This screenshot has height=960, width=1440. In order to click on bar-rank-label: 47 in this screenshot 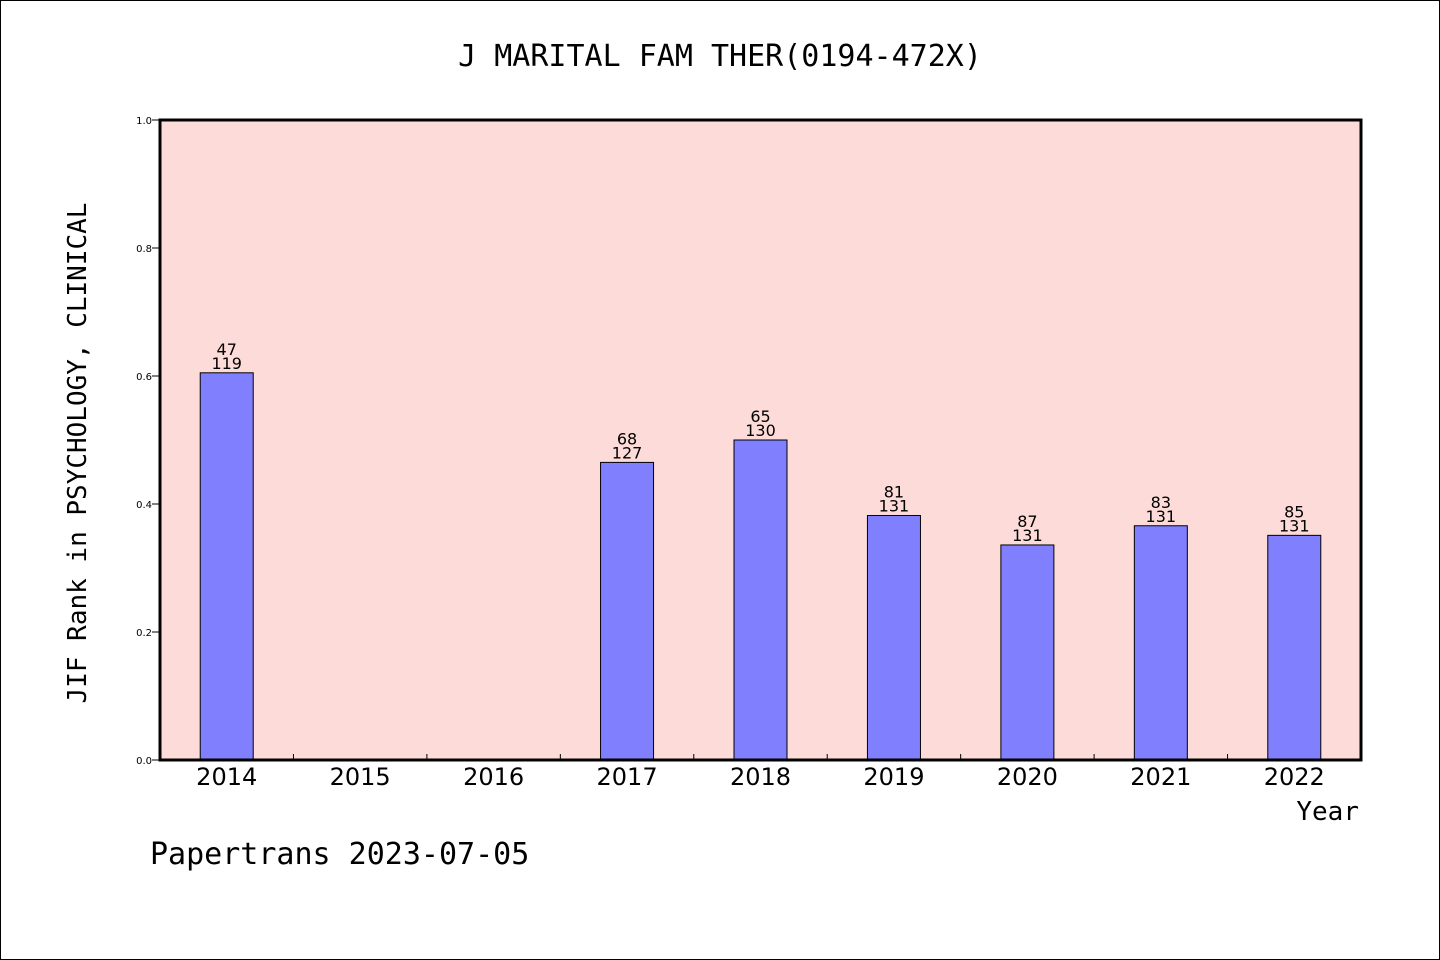, I will do `click(227, 349)`.